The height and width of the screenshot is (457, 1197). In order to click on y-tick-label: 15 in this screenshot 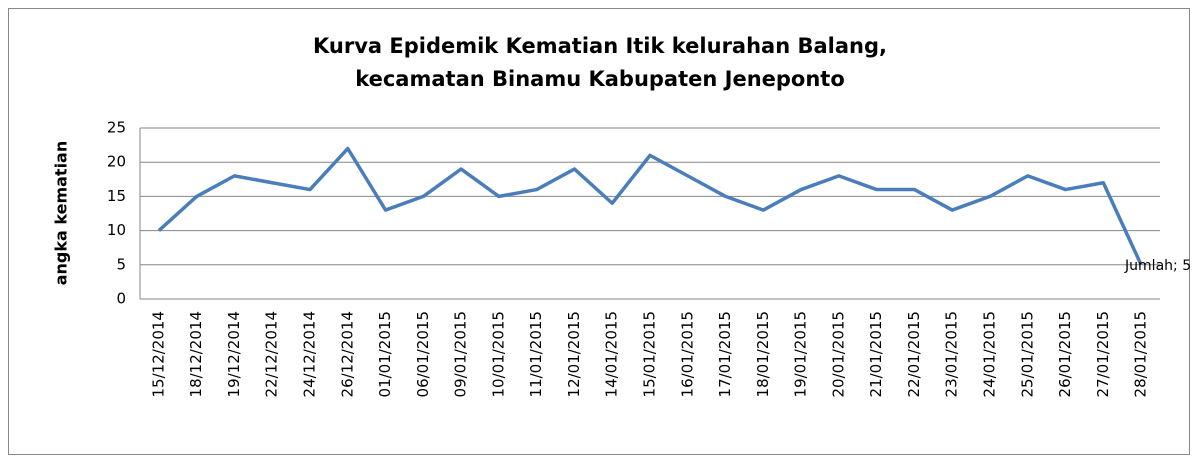, I will do `click(116, 196)`.